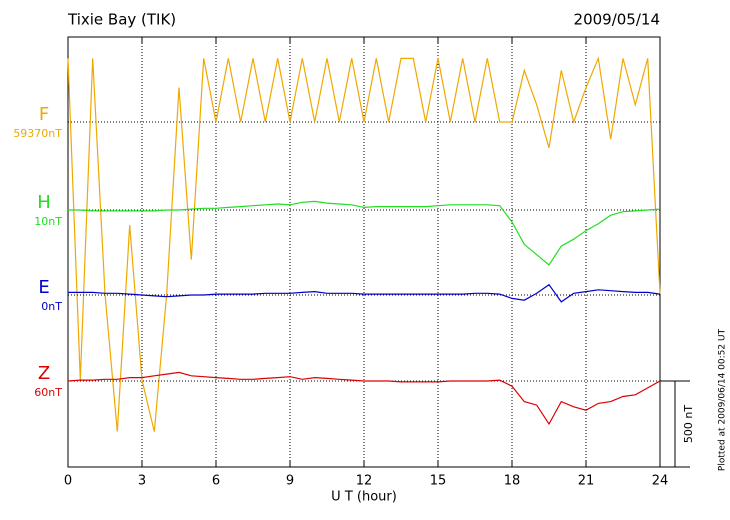 The height and width of the screenshot is (520, 730). What do you see at coordinates (68, 481) in the screenshot?
I see `x-tick-label: 0` at bounding box center [68, 481].